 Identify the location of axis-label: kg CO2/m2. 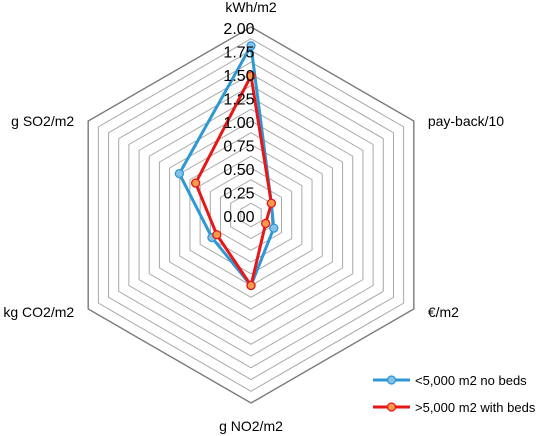
(38, 312).